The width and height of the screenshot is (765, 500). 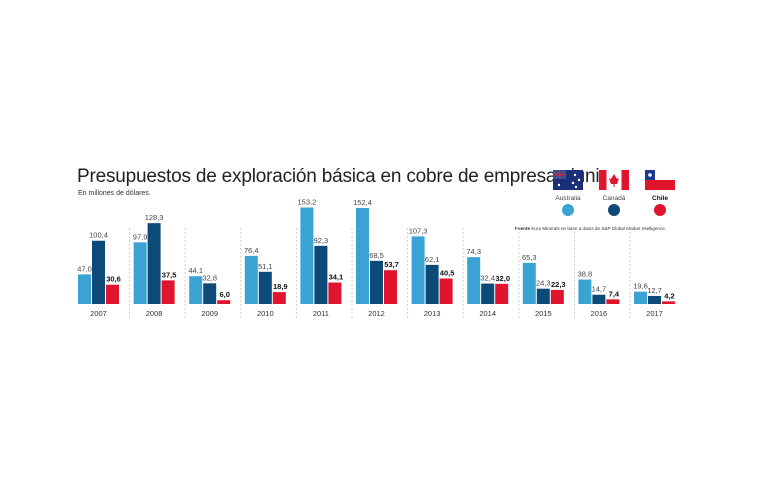 What do you see at coordinates (660, 185) in the screenshot?
I see `chile-red-band` at bounding box center [660, 185].